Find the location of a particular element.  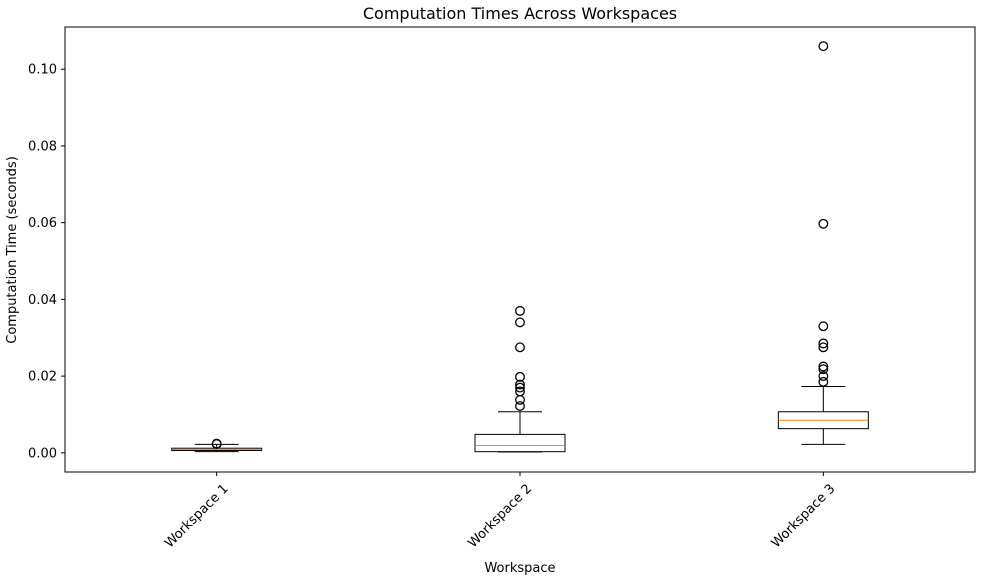

x-tick-label: Workspace 3 is located at coordinates (804, 516).